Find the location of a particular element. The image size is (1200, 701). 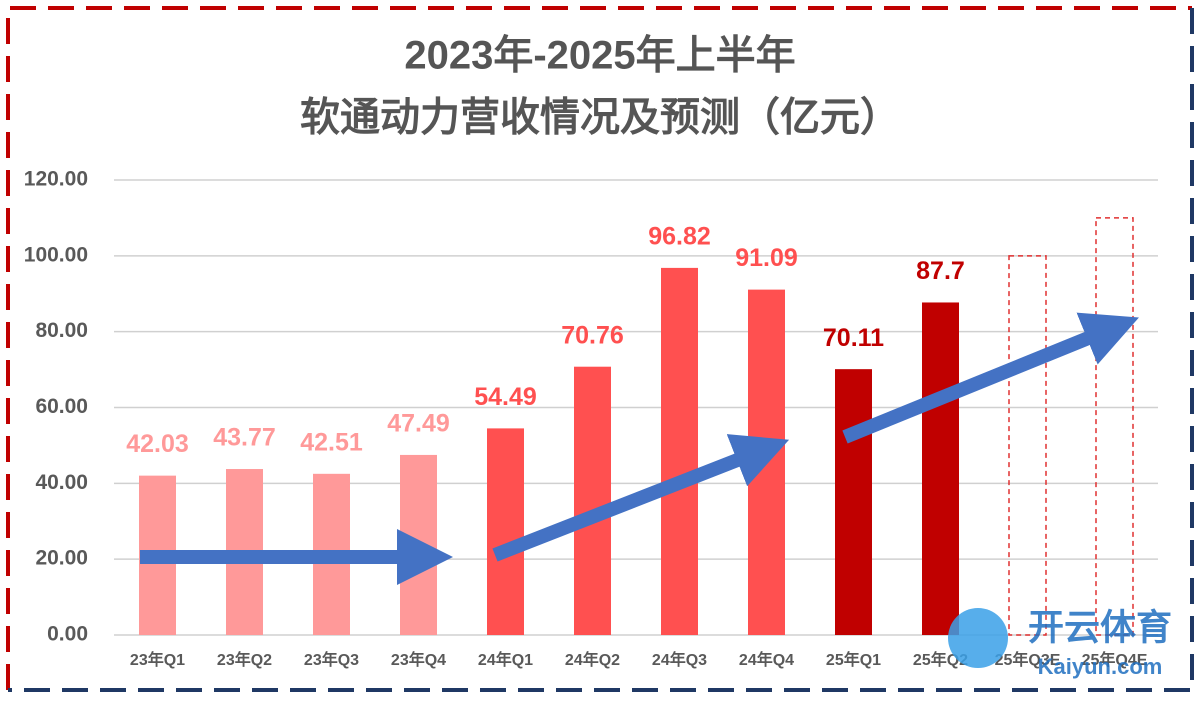

chart-title: 软通动力营收情况及预测（亿元） is located at coordinates (600, 118).